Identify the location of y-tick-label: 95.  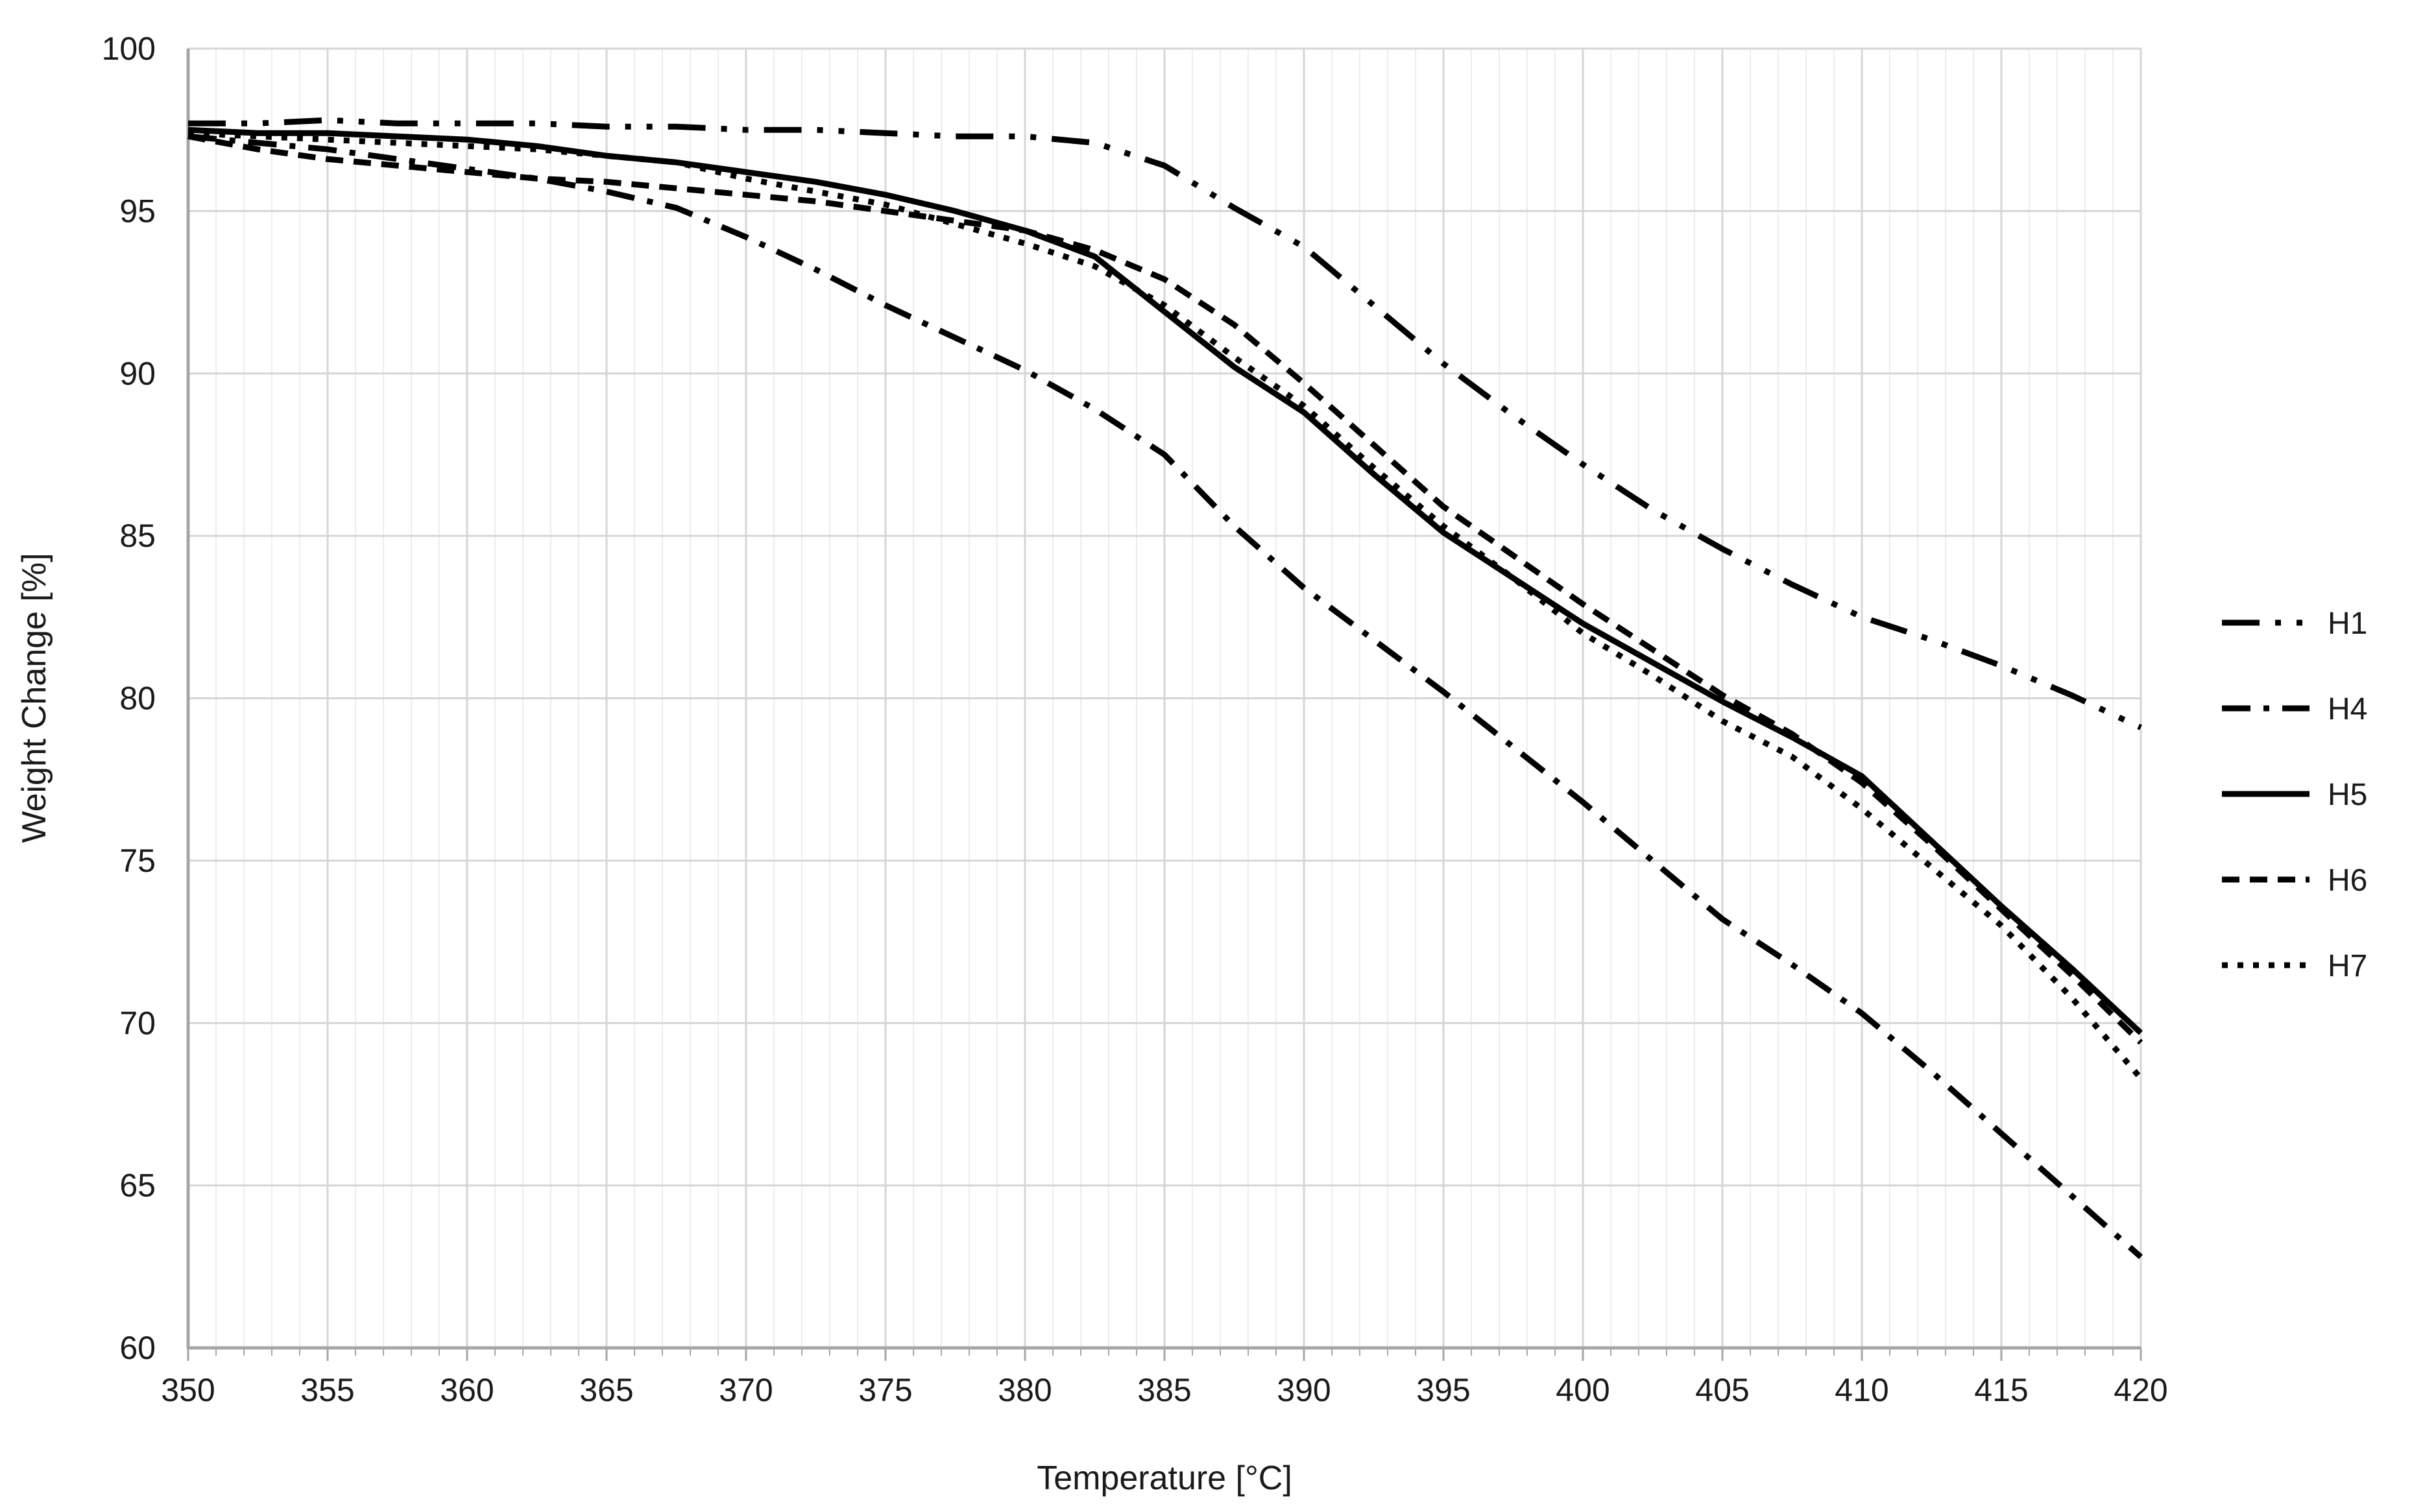
(137, 211).